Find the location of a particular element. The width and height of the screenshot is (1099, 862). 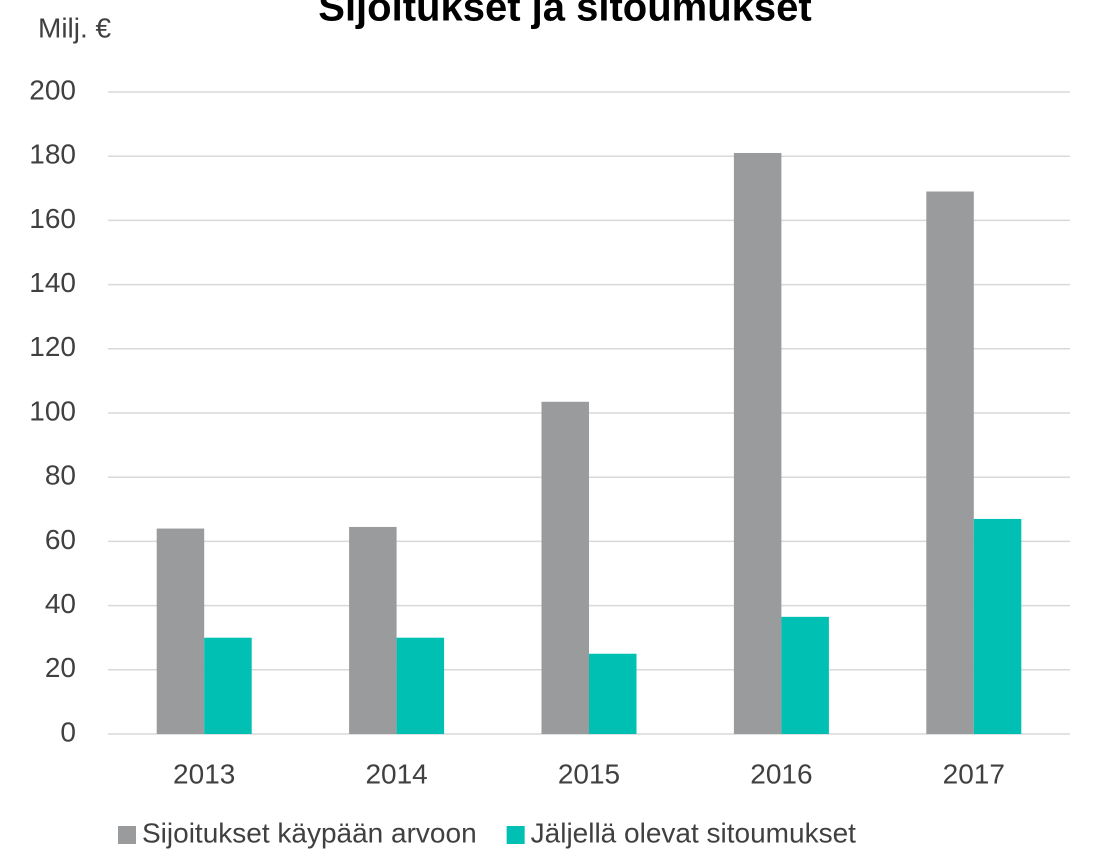

y-tick-label: 60 is located at coordinates (60, 539).